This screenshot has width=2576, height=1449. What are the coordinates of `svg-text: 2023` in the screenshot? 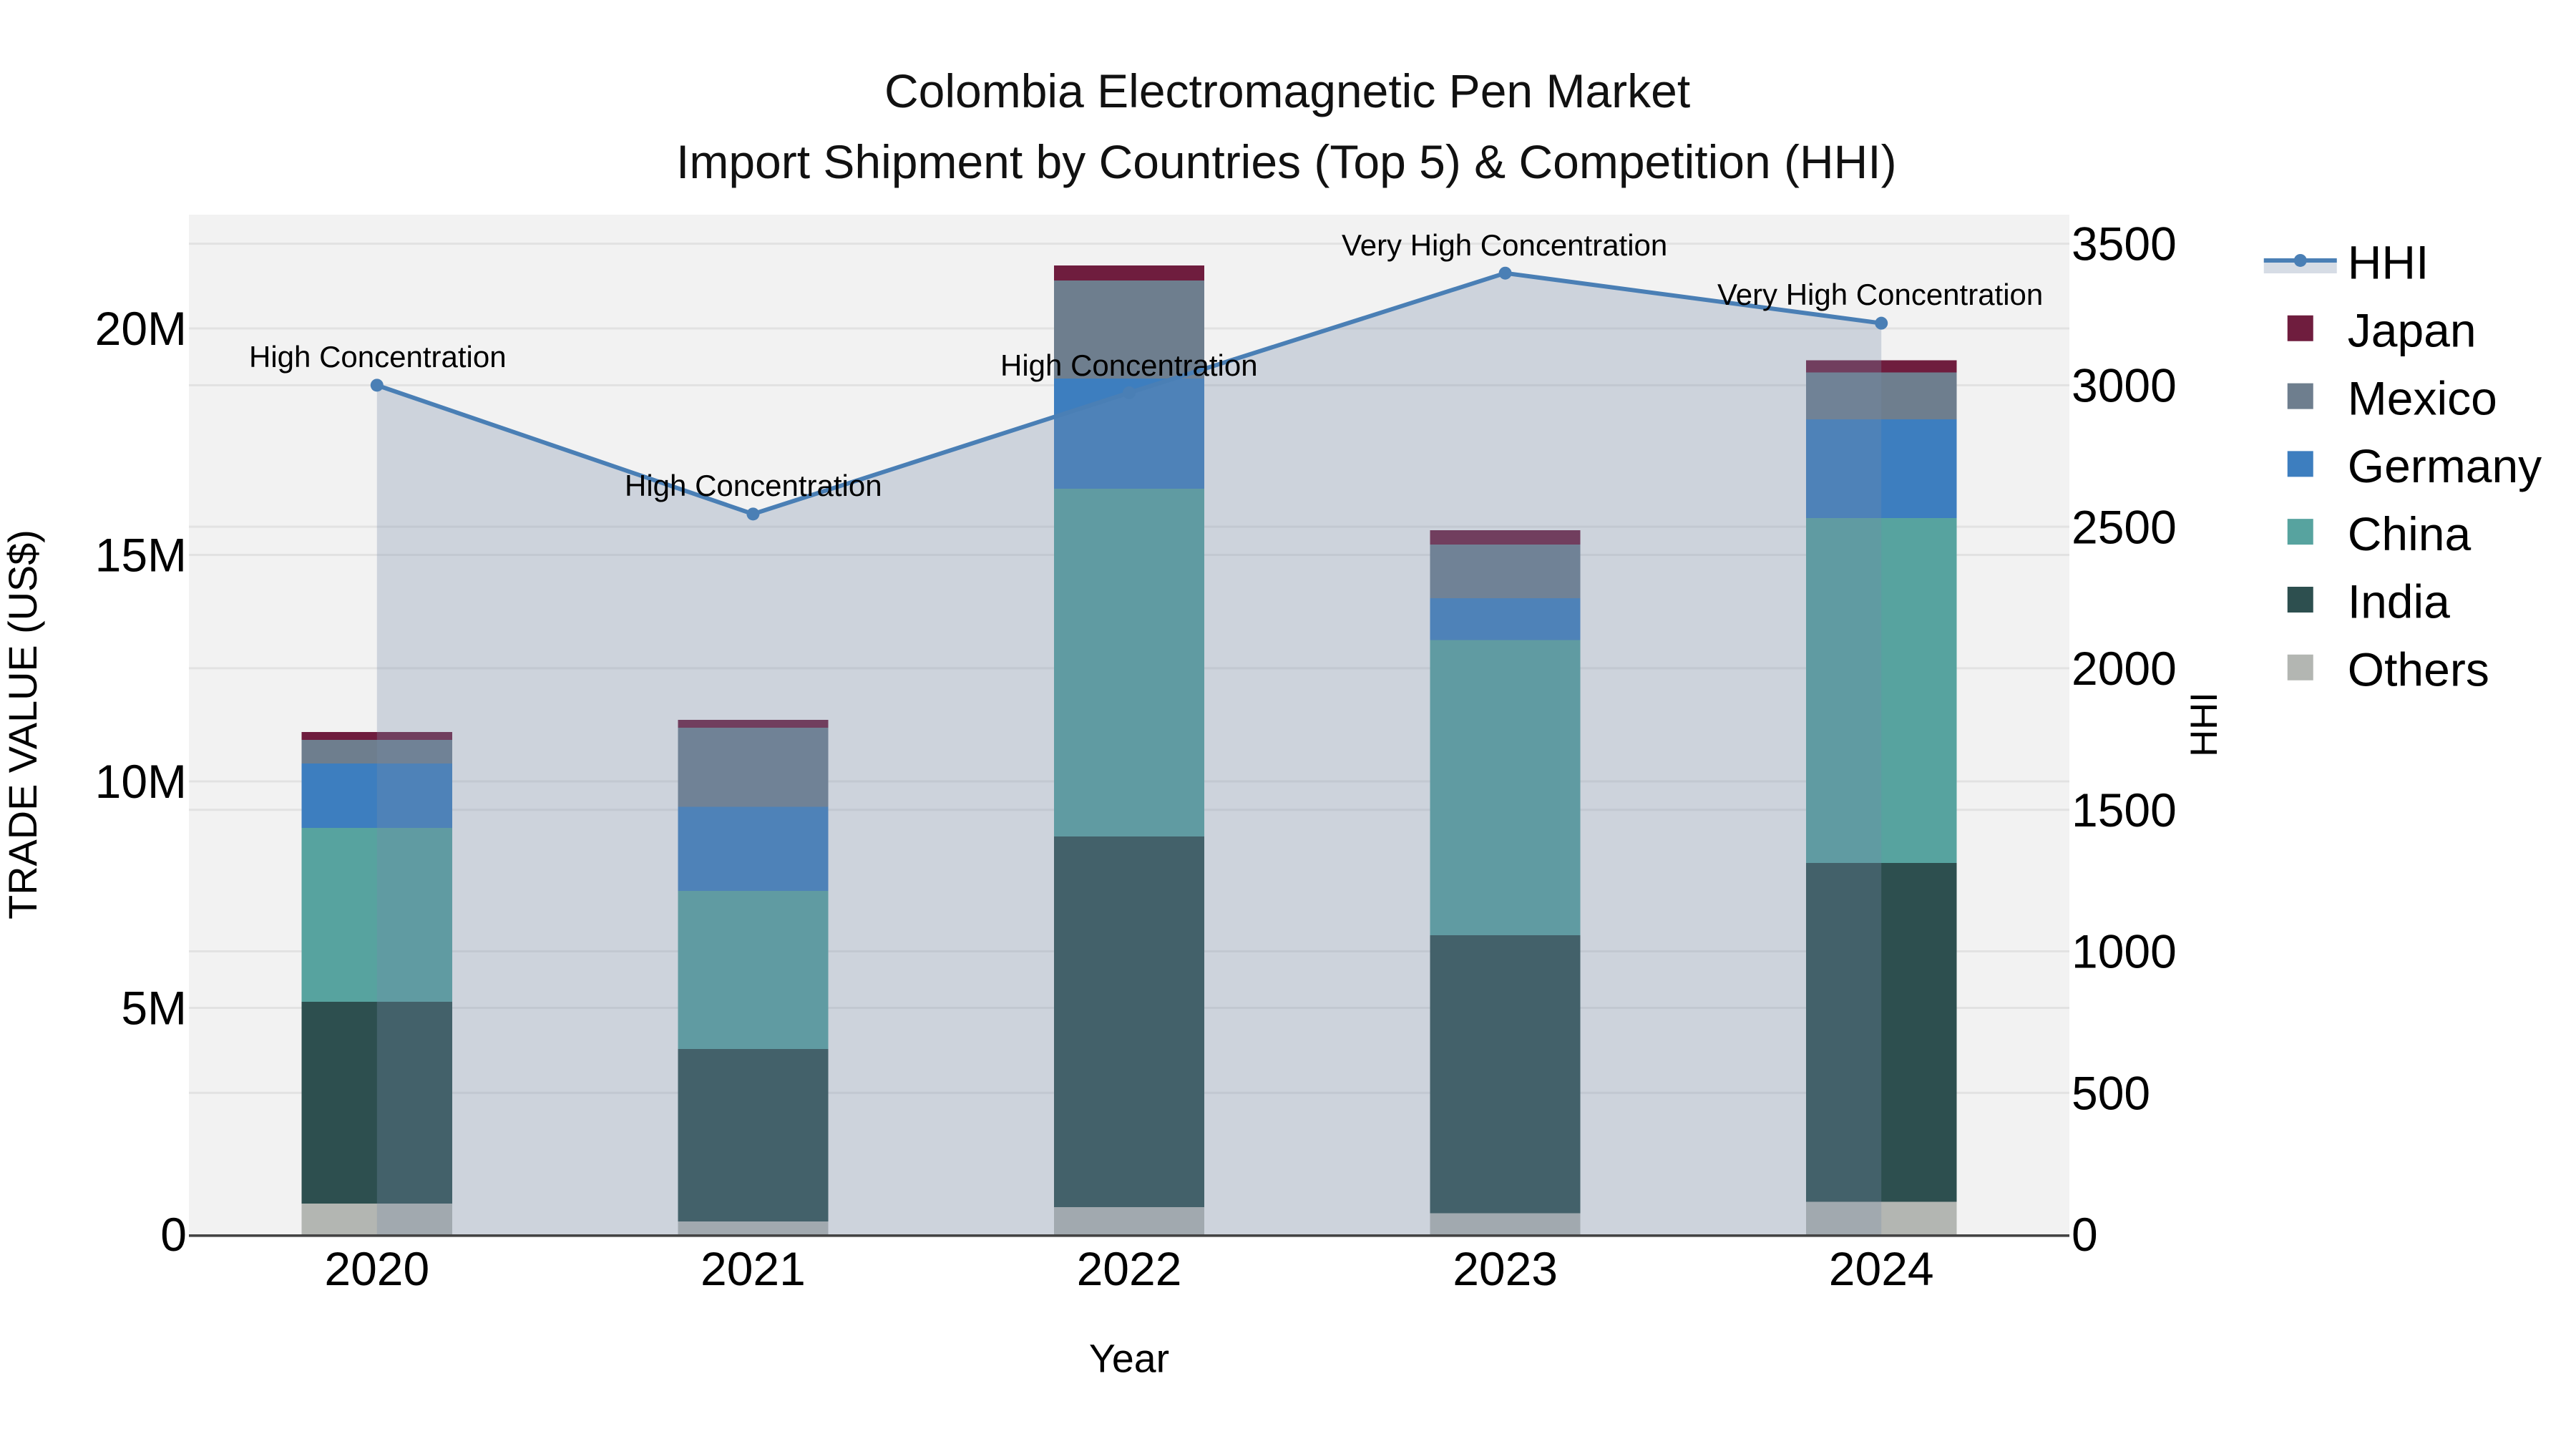 It's located at (1505, 1268).